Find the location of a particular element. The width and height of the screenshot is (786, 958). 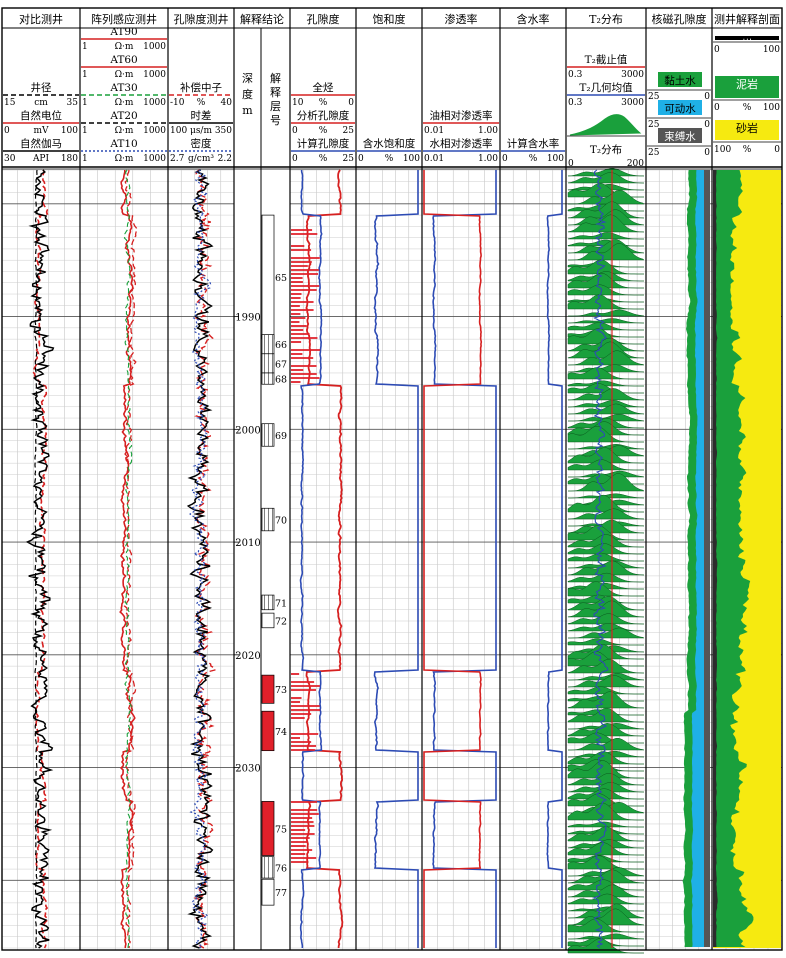

scale-name: AT10 is located at coordinates (123, 144).